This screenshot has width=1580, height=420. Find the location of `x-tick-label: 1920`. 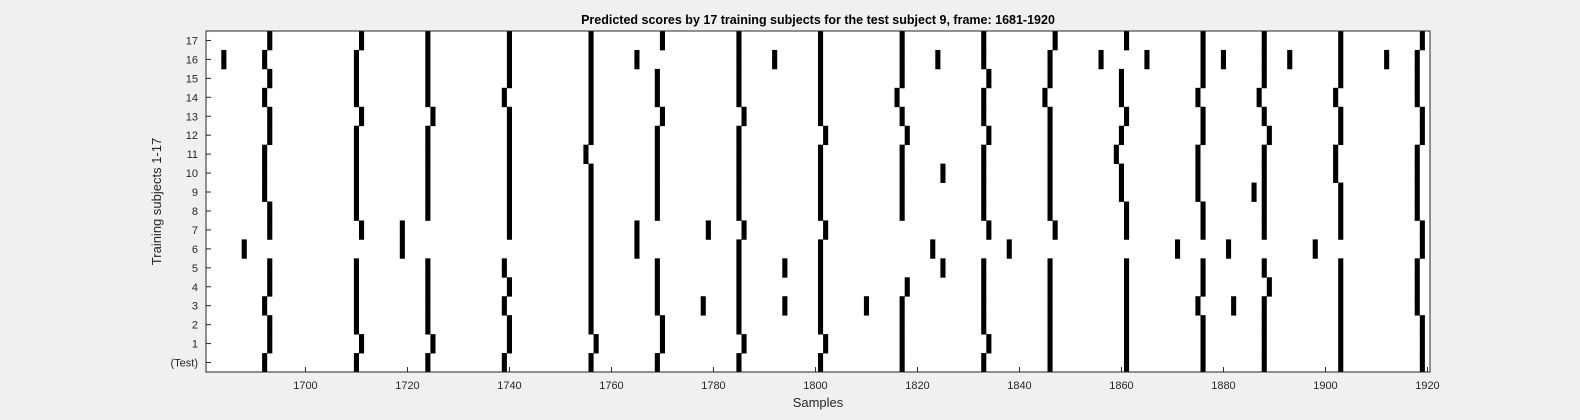

x-tick-label: 1920 is located at coordinates (1427, 386).